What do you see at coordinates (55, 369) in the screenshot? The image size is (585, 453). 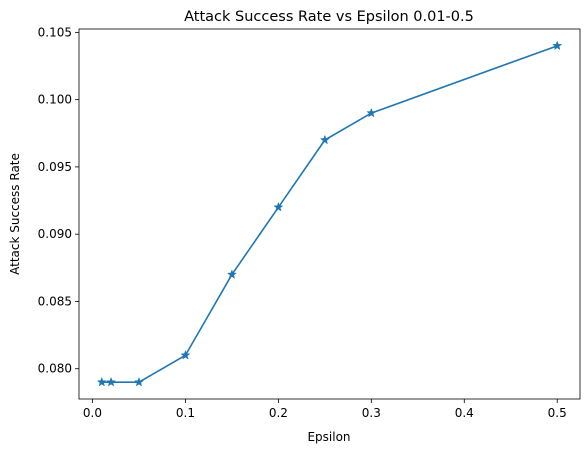 I see `y-tick-label: 0.080` at bounding box center [55, 369].